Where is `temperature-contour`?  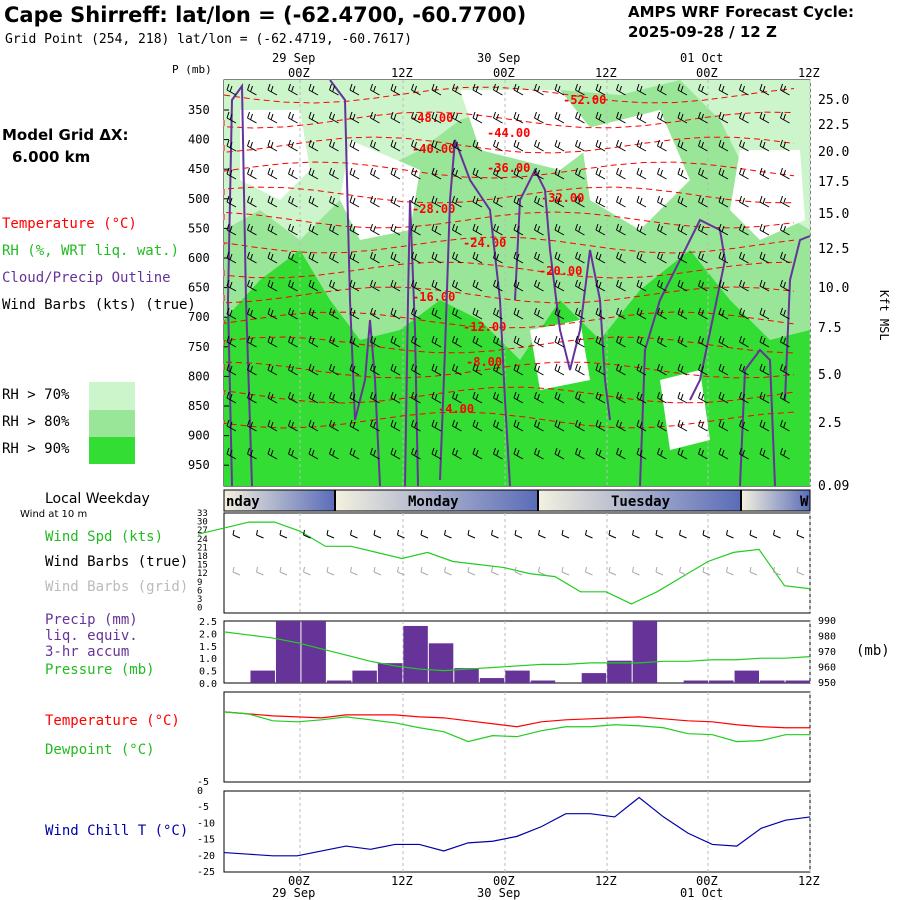
temperature-contour is located at coordinates (509, 170).